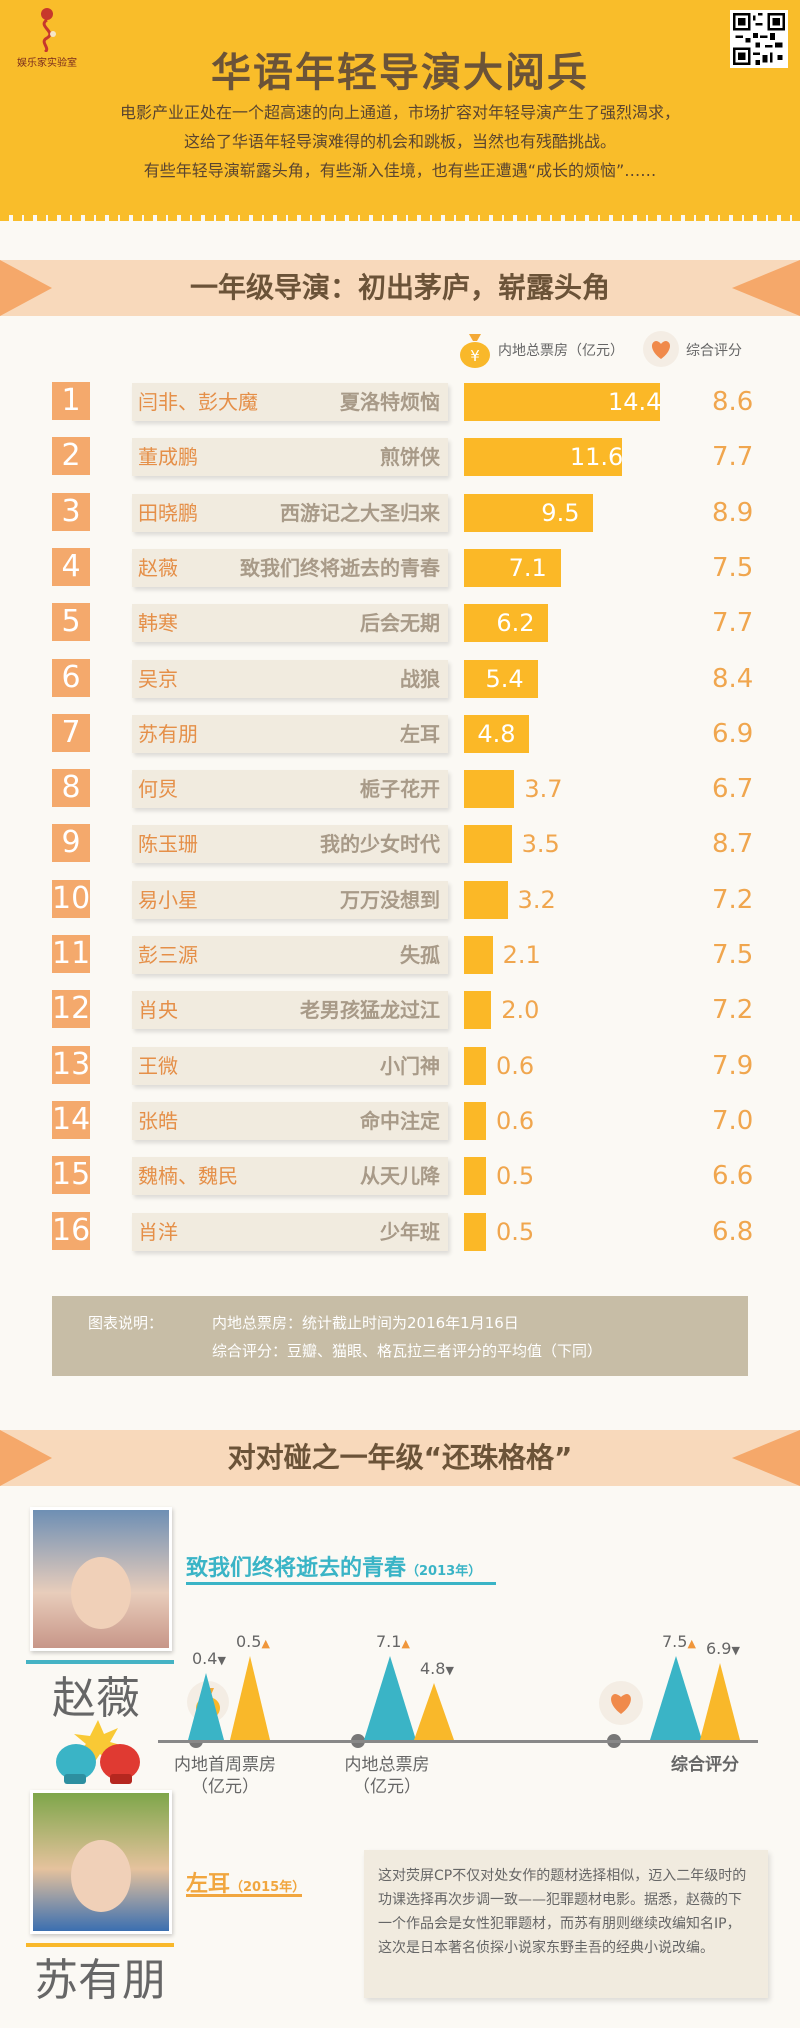  What do you see at coordinates (158, 1231) in the screenshot?
I see `director-name: 肖洋` at bounding box center [158, 1231].